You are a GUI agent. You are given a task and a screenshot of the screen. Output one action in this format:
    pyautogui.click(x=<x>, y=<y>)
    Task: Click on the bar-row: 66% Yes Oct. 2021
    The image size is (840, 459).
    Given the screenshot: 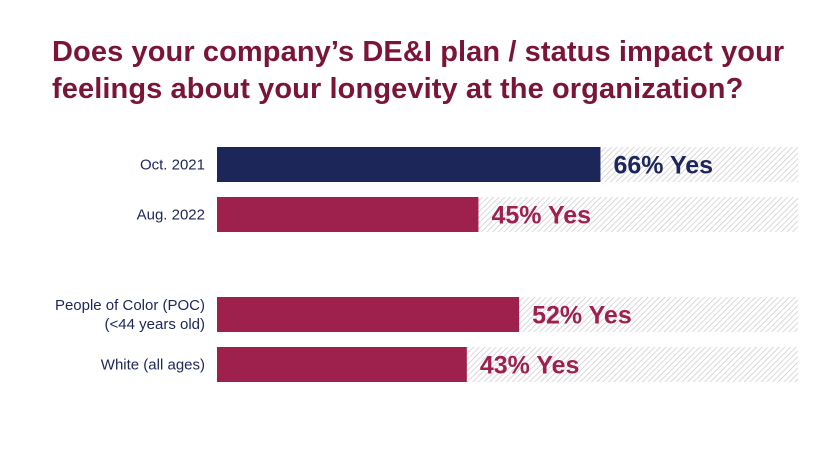 What is the action you would take?
    pyautogui.click(x=469, y=164)
    